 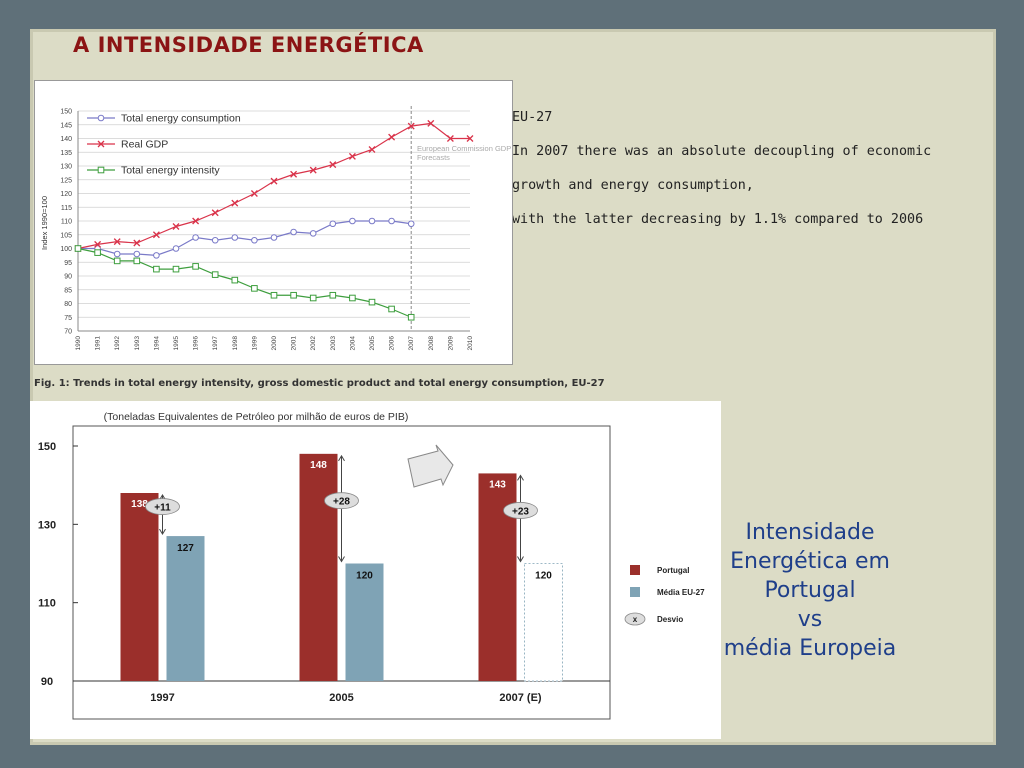 I want to click on y-tick-label: 145, so click(x=66, y=125).